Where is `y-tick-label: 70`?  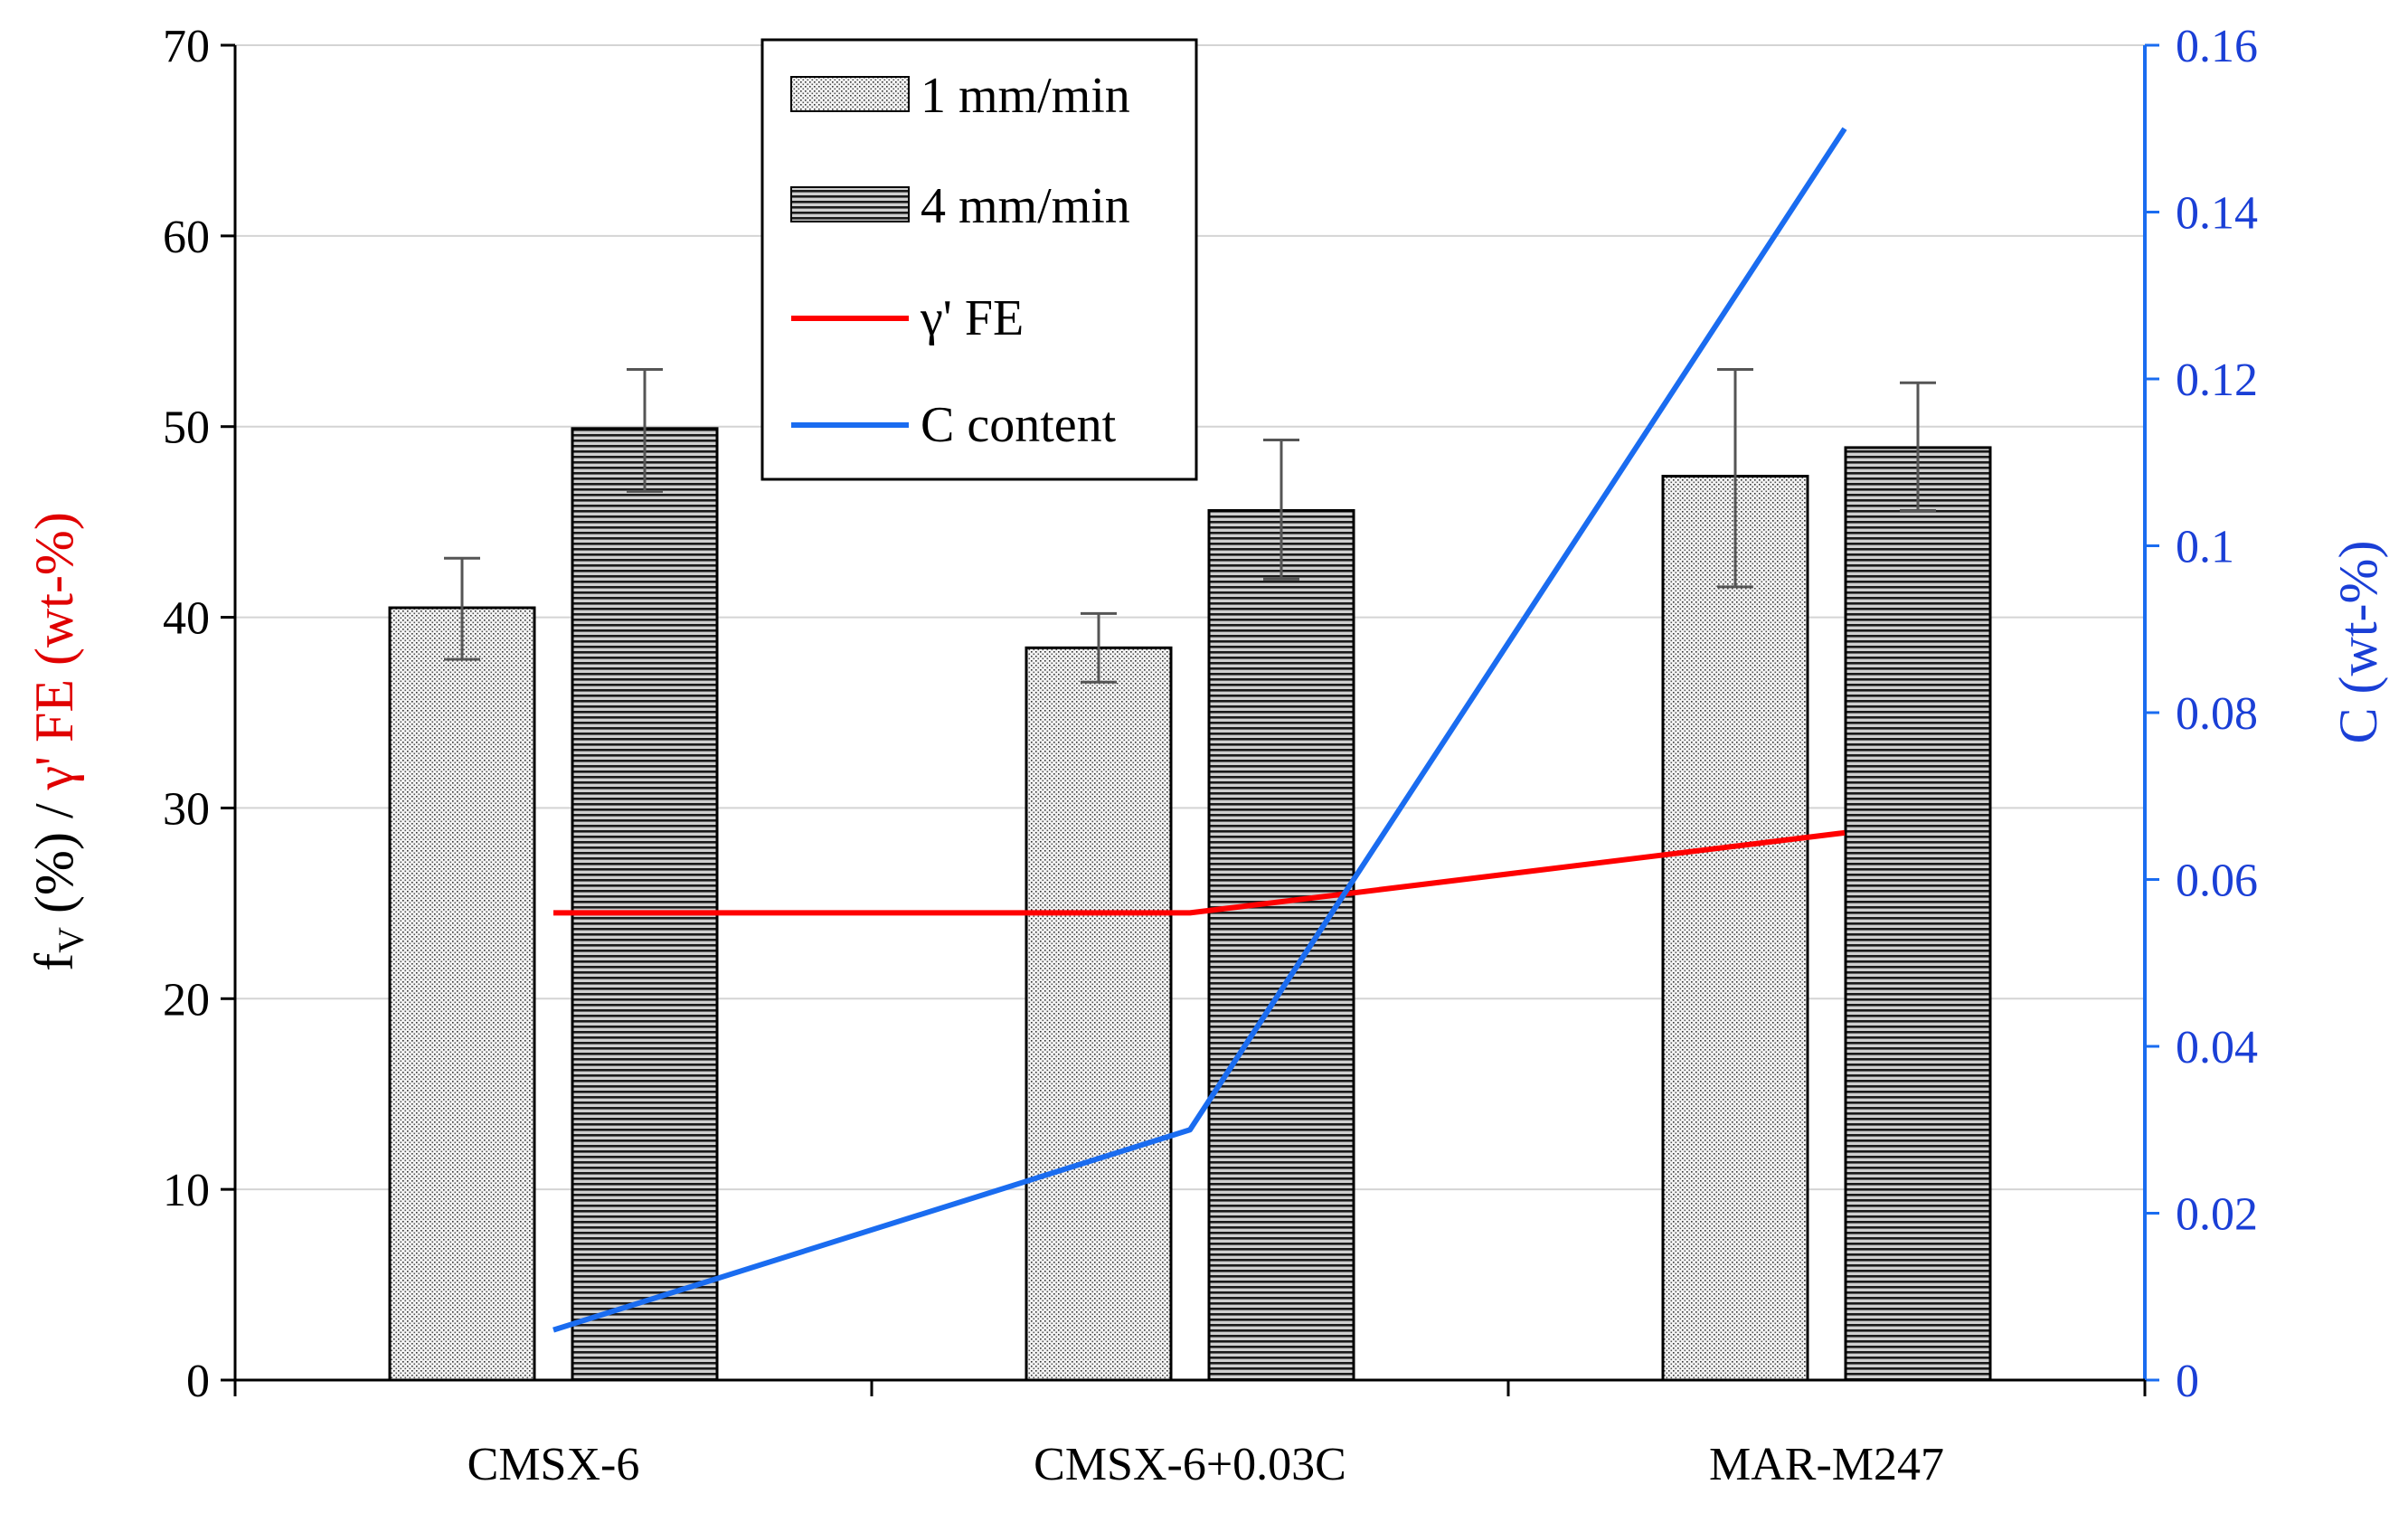 y-tick-label: 70 is located at coordinates (186, 46).